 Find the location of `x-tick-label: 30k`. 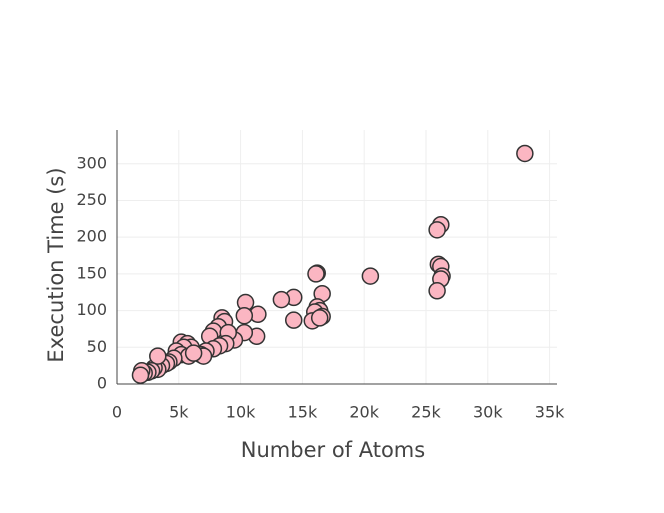

x-tick-label: 30k is located at coordinates (488, 412).